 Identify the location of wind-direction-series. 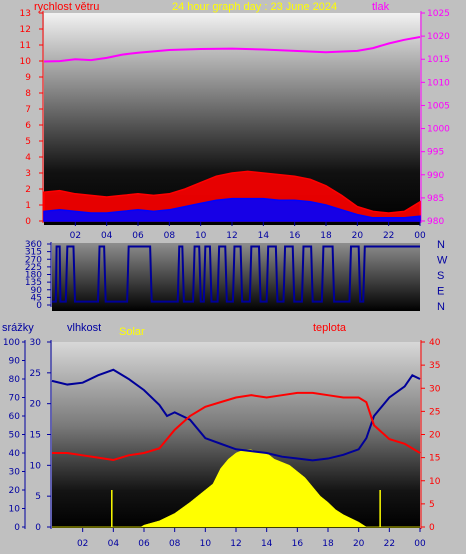
(236, 274).